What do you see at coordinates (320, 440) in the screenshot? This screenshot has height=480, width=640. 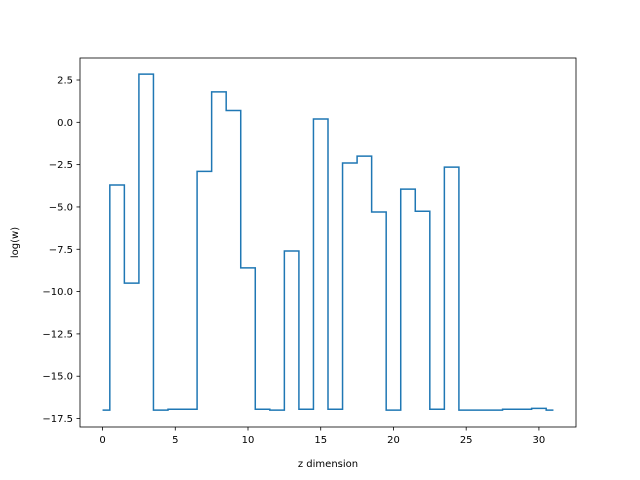 I see `x-tick-label: 15` at bounding box center [320, 440].